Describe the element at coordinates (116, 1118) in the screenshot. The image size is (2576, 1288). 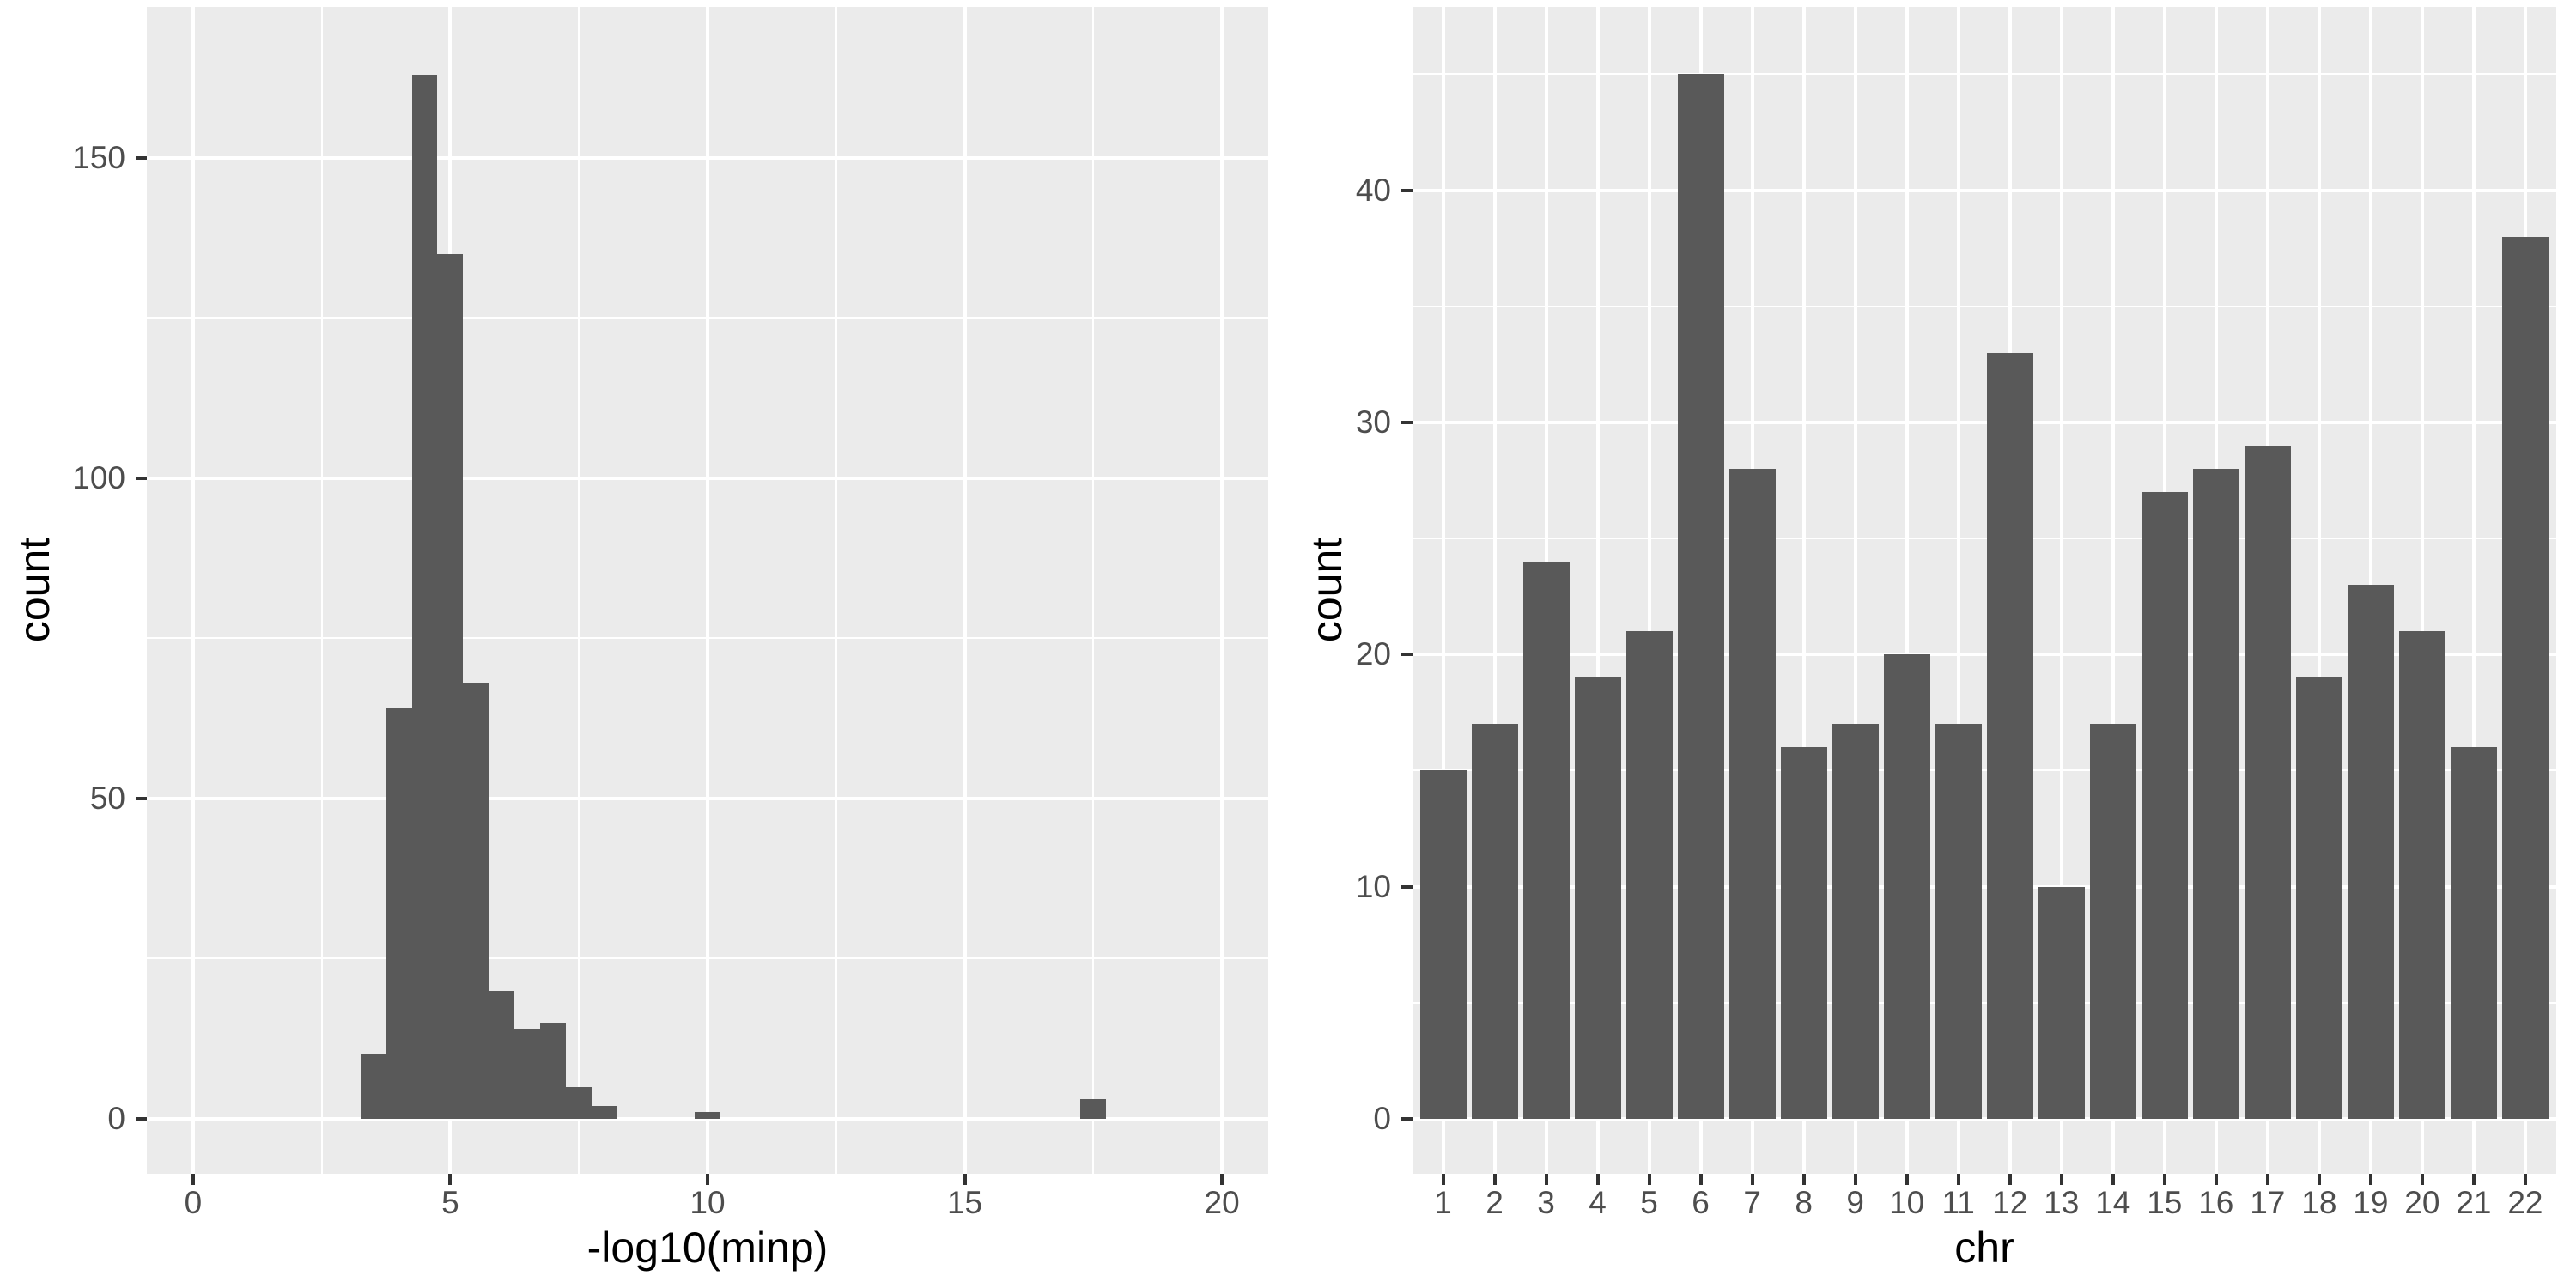
I see `y-tick-label: 0` at that location.